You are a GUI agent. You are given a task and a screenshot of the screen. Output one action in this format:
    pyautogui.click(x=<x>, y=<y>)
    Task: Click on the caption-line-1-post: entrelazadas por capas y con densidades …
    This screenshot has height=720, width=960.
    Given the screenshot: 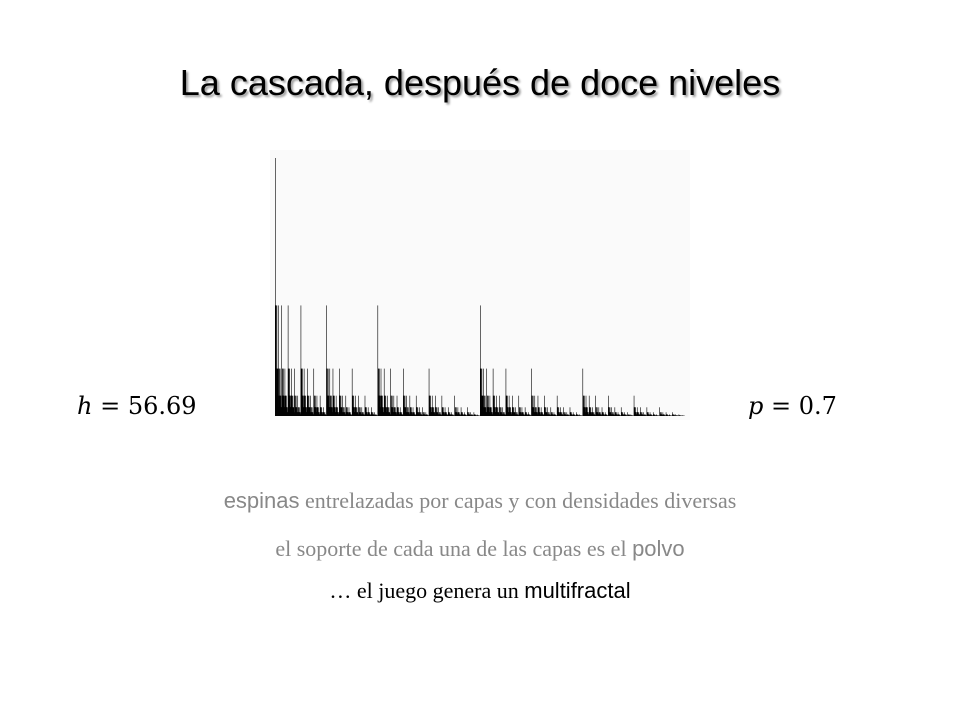 What is the action you would take?
    pyautogui.click(x=518, y=500)
    